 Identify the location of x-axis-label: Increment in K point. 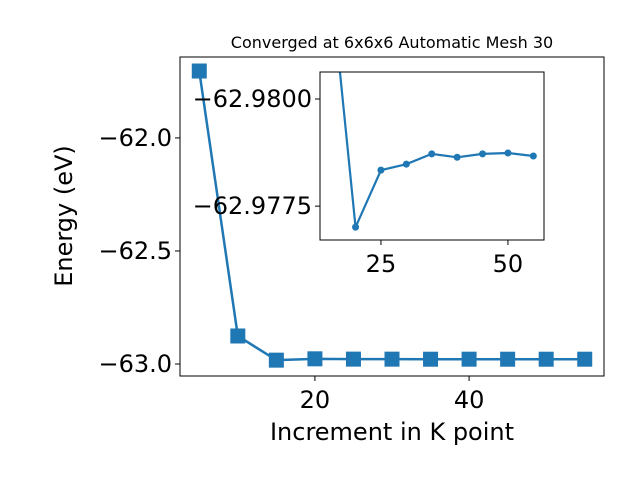
(392, 432).